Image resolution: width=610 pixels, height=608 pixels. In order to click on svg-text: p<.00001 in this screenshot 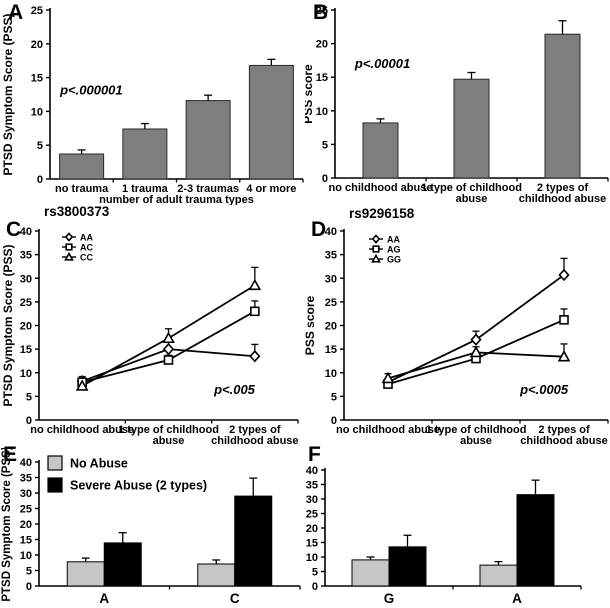, I will do `click(382, 63)`.